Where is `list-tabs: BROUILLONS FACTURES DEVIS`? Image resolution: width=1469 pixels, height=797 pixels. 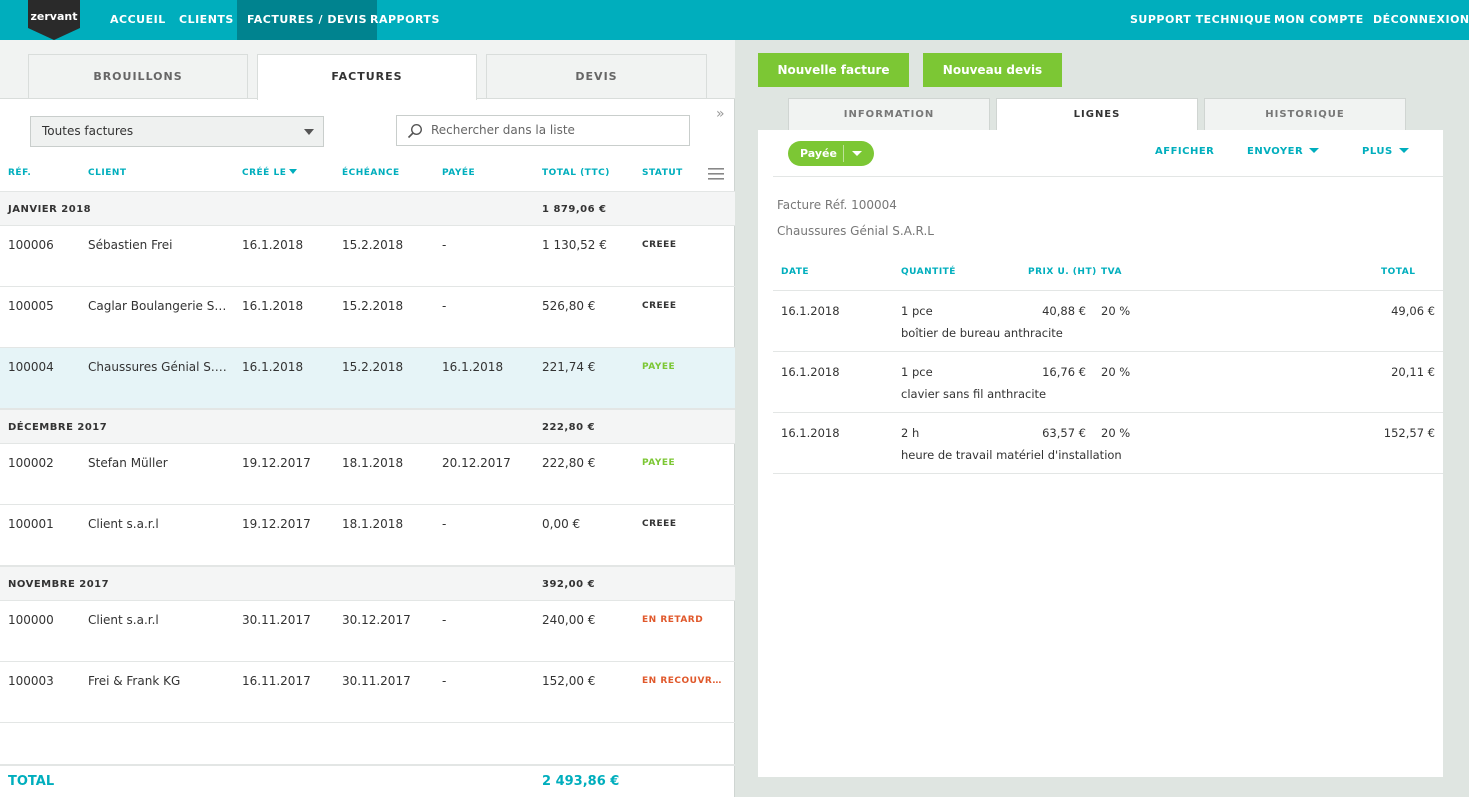 list-tabs: BROUILLONS FACTURES DEVIS is located at coordinates (367, 70).